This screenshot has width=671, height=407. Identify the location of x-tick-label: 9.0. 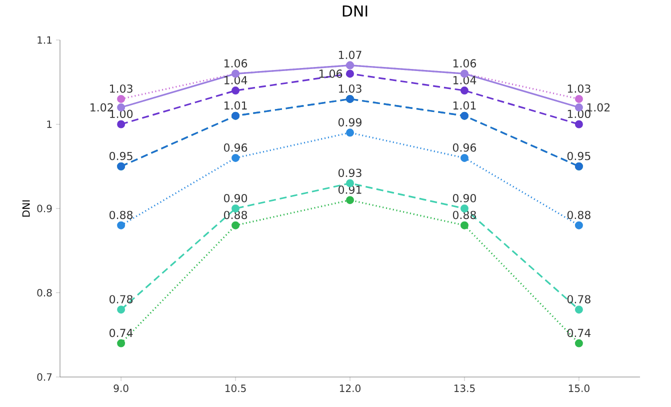
(121, 388).